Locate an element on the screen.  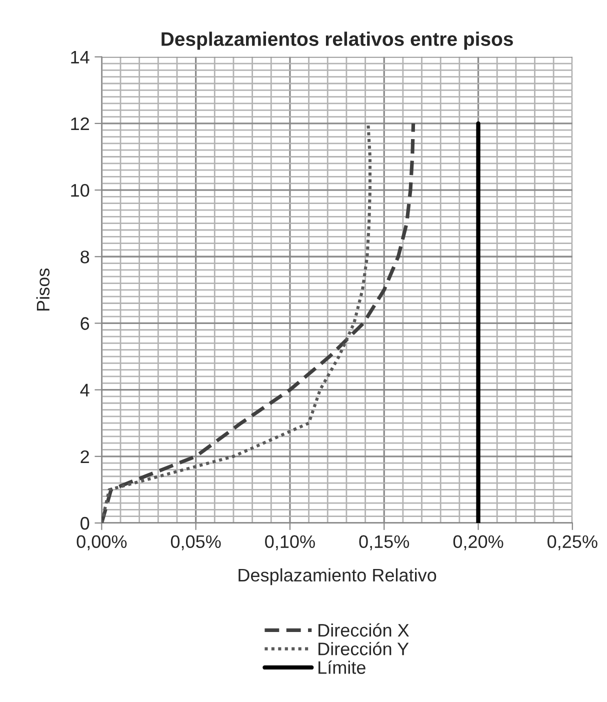
legend-label: Dirección X is located at coordinates (363, 630).